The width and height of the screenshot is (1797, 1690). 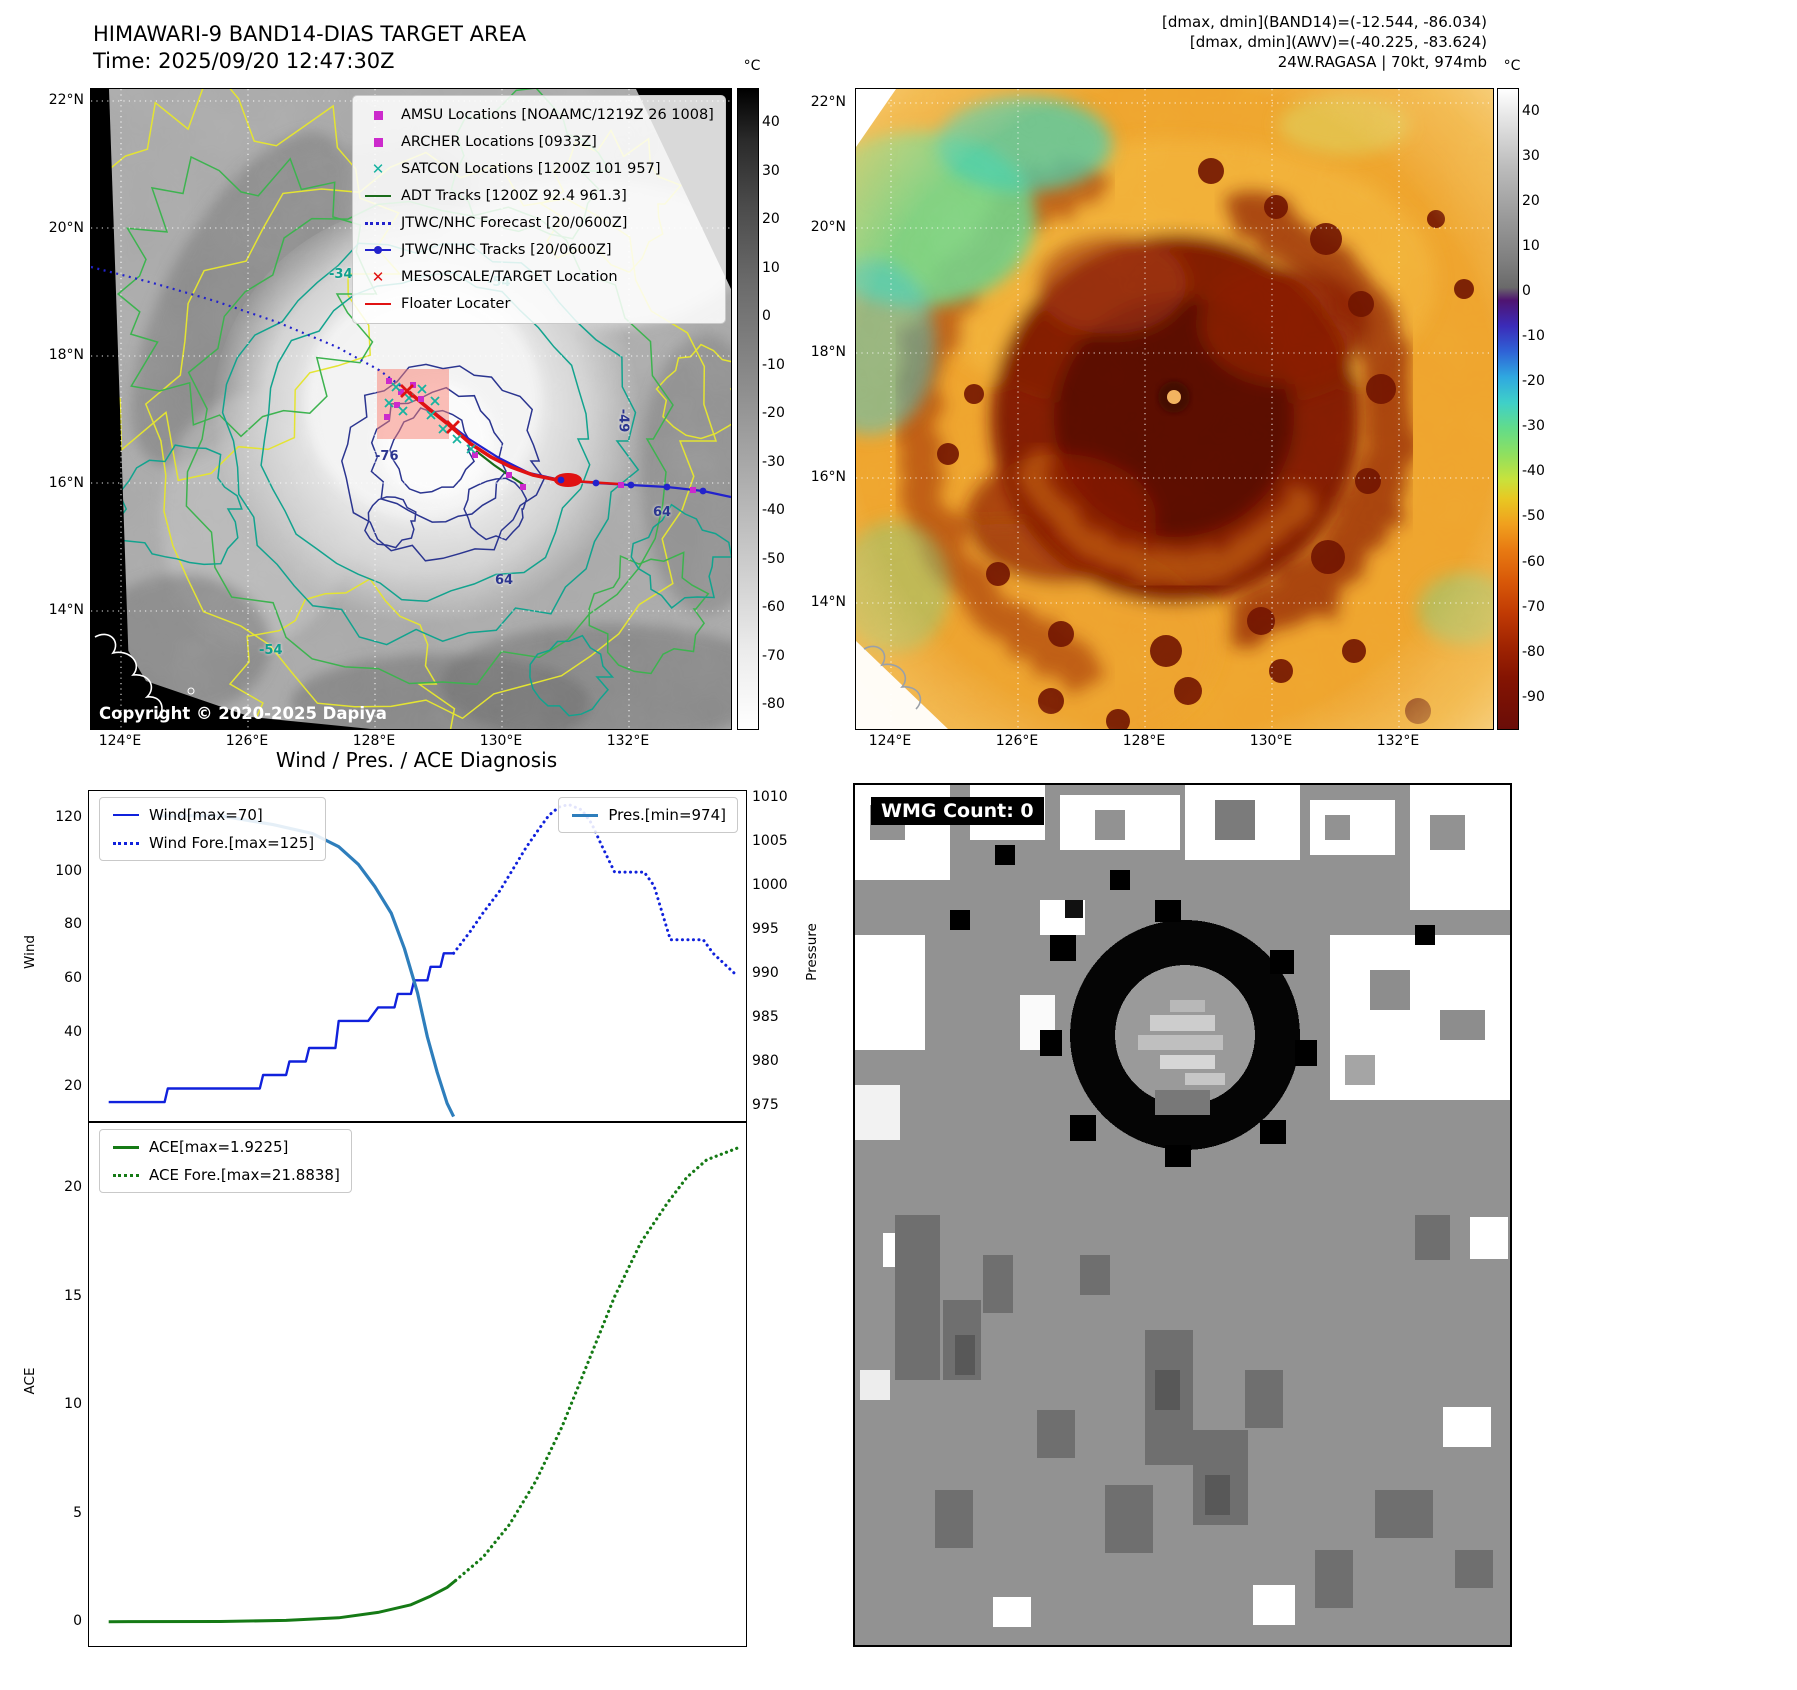 I want to click on ace-line-icon, so click(x=126, y=1147).